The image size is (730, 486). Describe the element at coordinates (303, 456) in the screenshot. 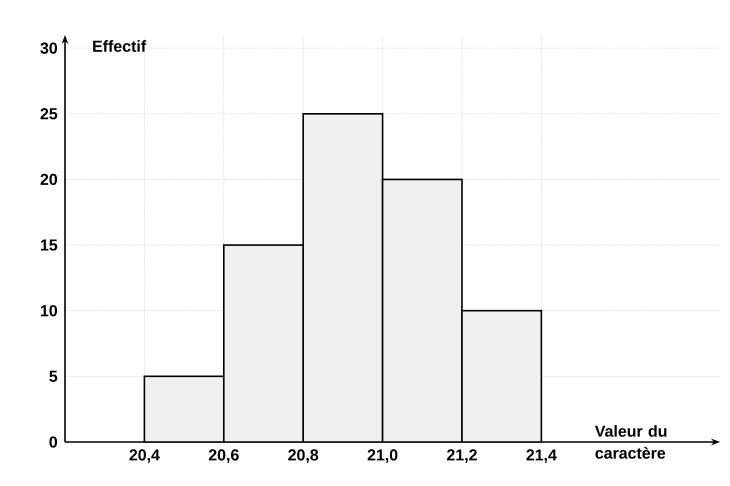

I see `x-tick-label: 20,8` at that location.